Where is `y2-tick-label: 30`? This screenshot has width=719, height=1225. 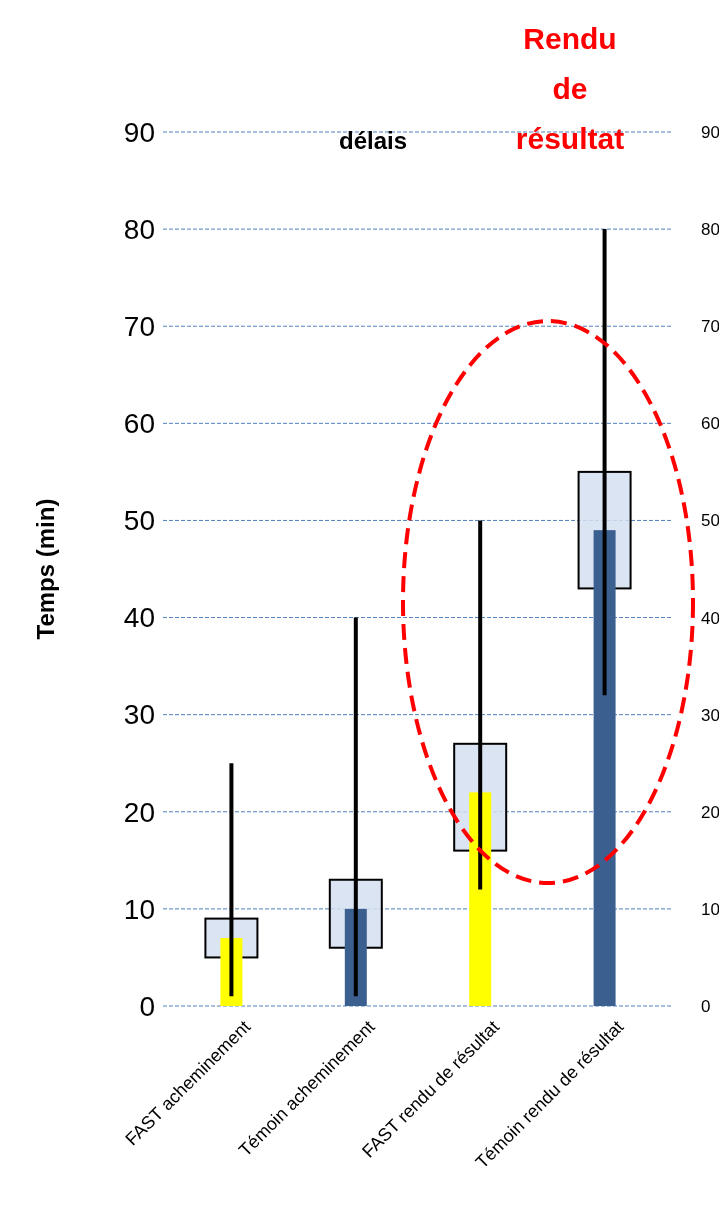
y2-tick-label: 30 is located at coordinates (710, 715).